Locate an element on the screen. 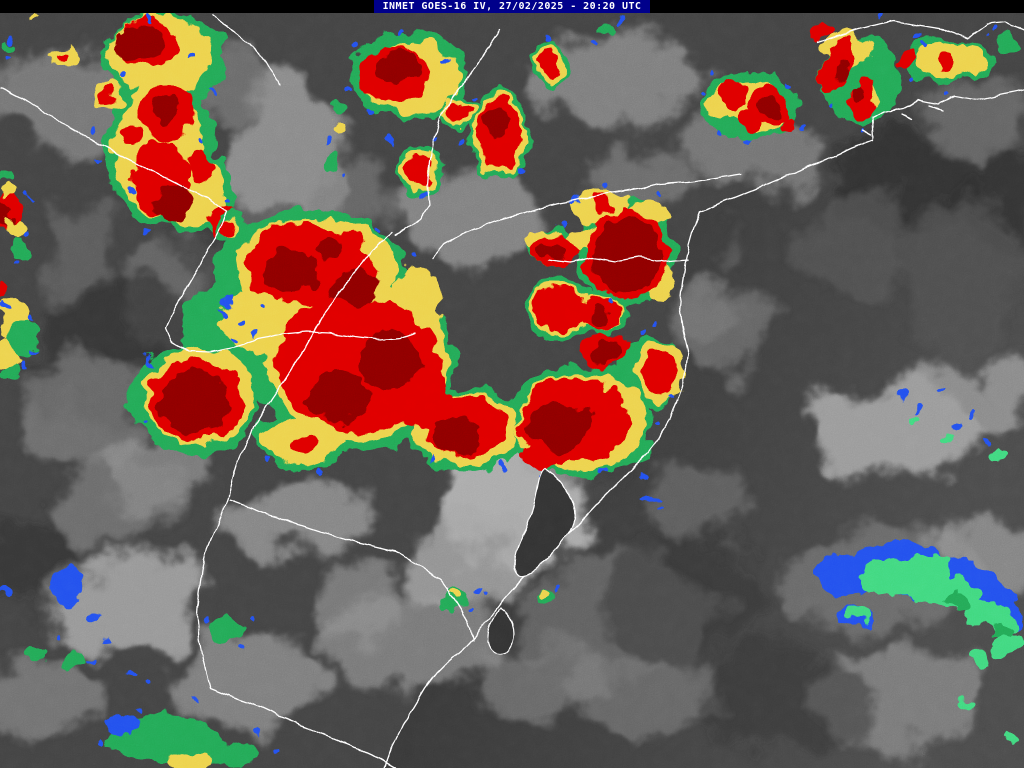 The height and width of the screenshot is (768, 1024). title-bar: INMET GOES-16 IV, 27/02/2025 - 20:20 UTC is located at coordinates (512, 6).